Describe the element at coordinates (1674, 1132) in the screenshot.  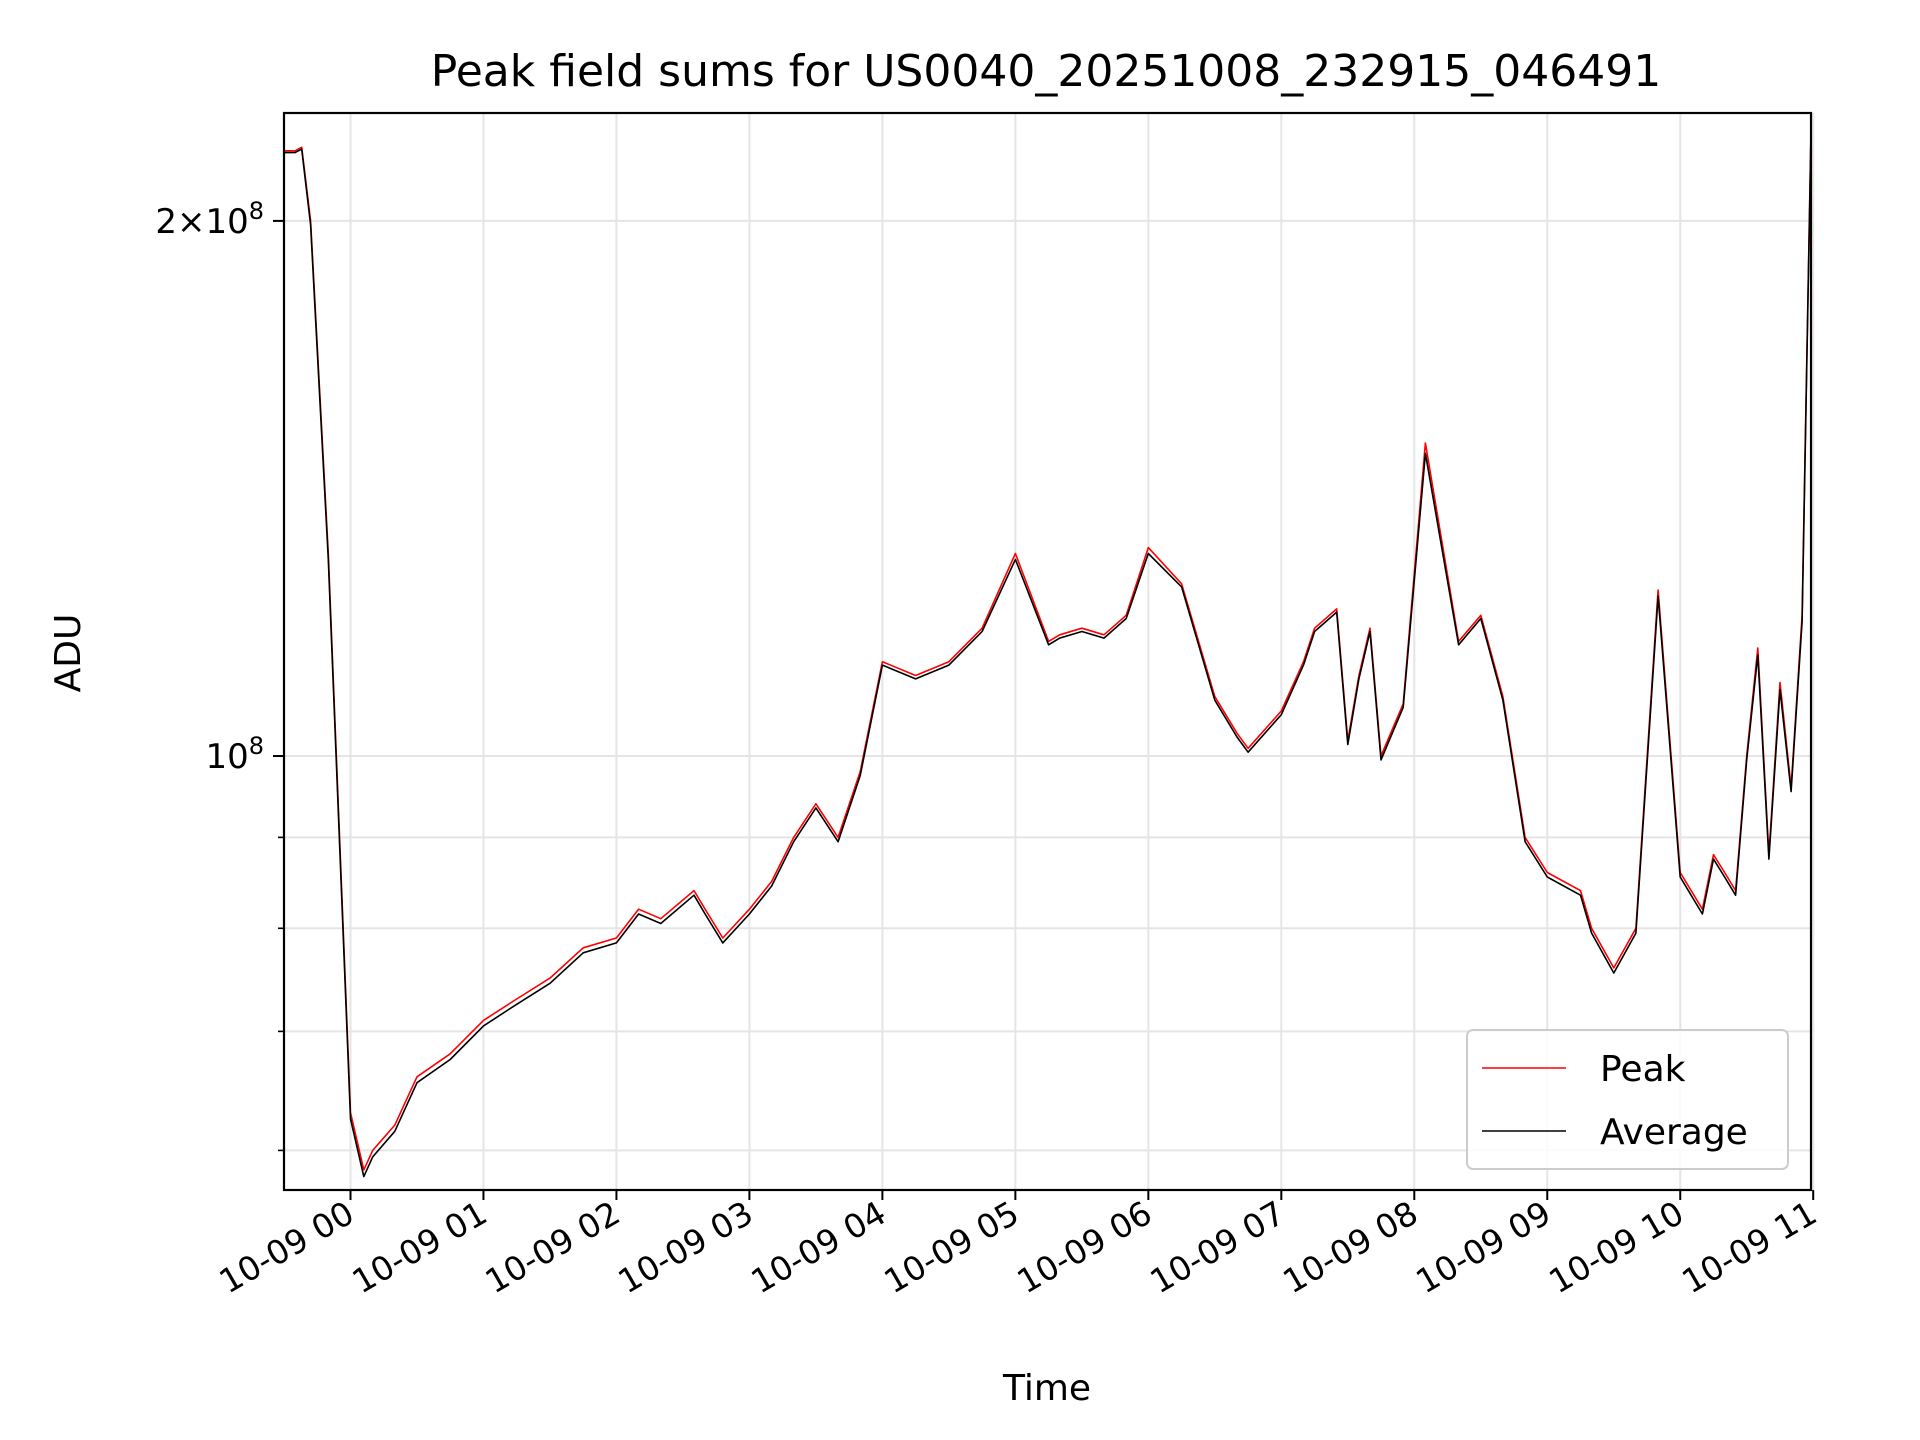
I see `legend-average-label: Average` at that location.